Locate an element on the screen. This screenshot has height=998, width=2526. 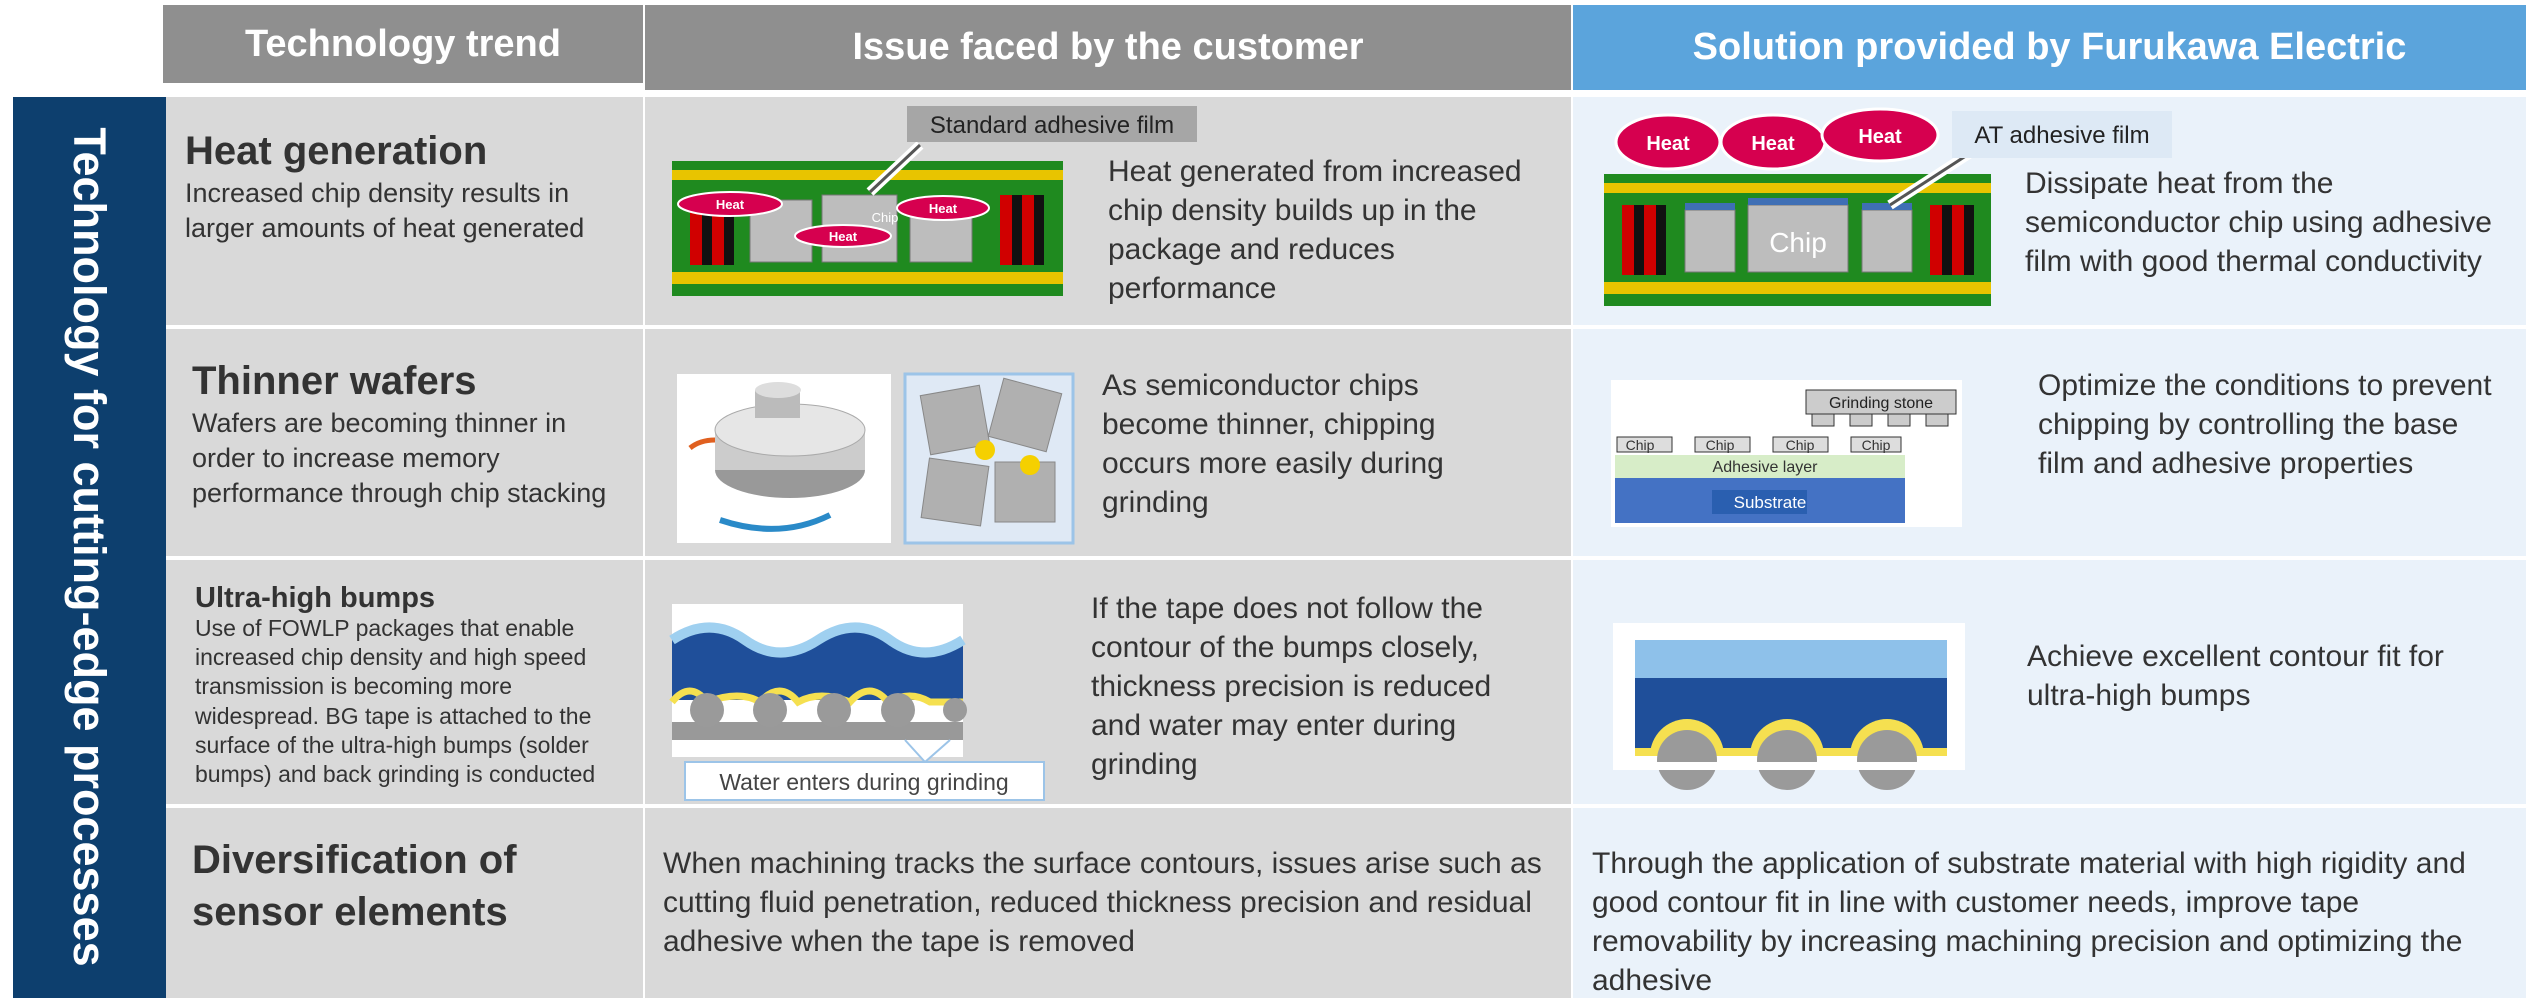
film-label: AT adhesive film is located at coordinates (2061, 135).